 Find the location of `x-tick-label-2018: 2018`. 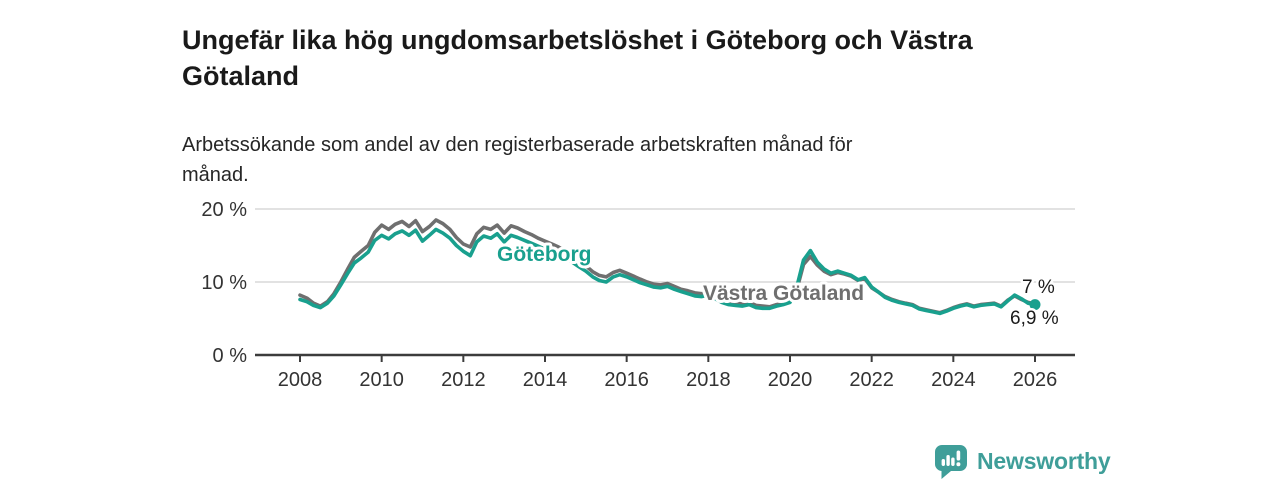

x-tick-label-2018: 2018 is located at coordinates (708, 380).